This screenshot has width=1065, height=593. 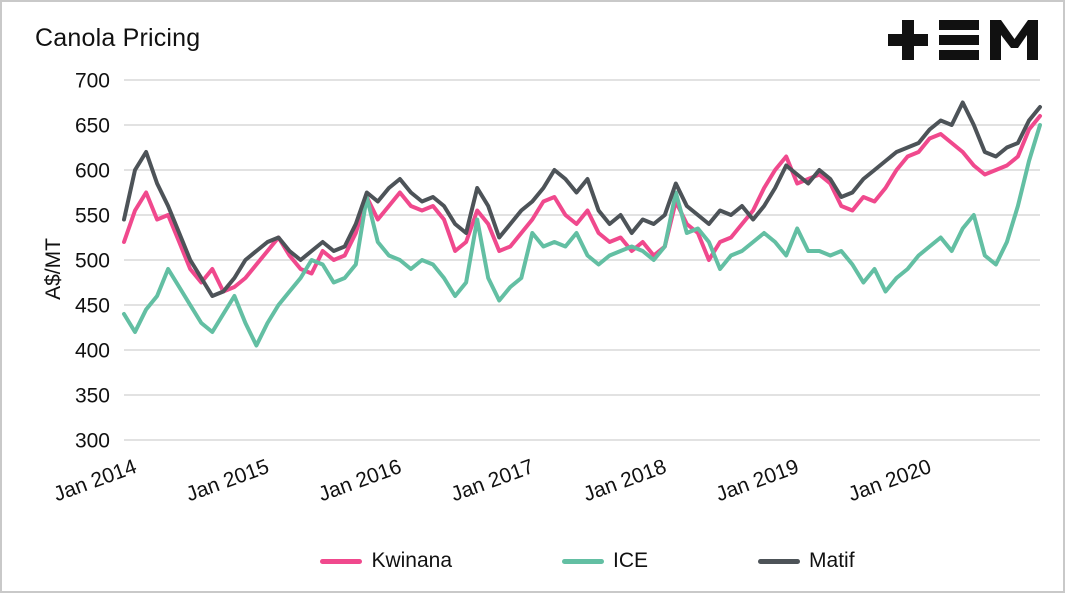 What do you see at coordinates (757, 480) in the screenshot?
I see `svg-text: Jan 2019` at bounding box center [757, 480].